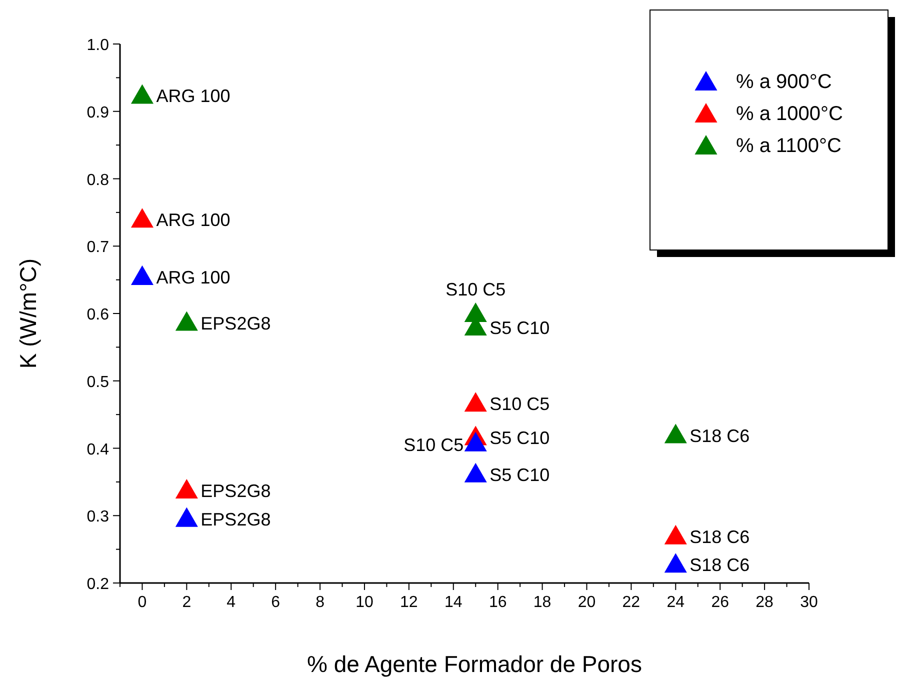 This screenshot has height=680, width=900. Describe the element at coordinates (275, 602) in the screenshot. I see `x-tick-label: 6` at that location.